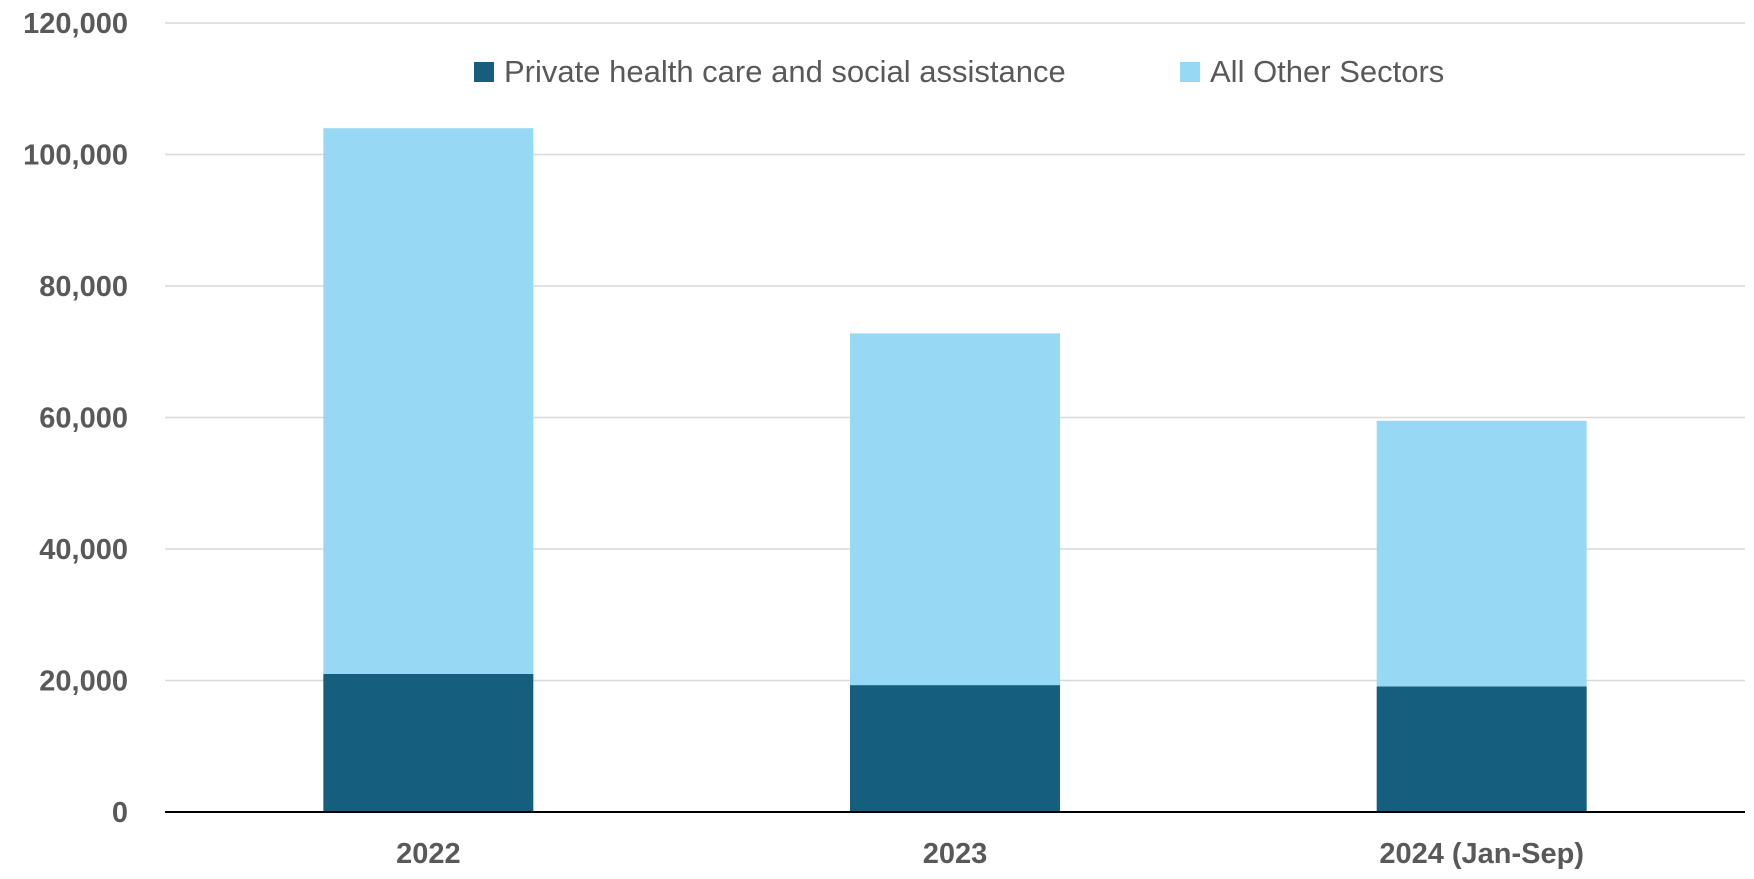 Image resolution: width=1754 pixels, height=879 pixels. I want to click on y-tick-label: 80,000, so click(83, 287).